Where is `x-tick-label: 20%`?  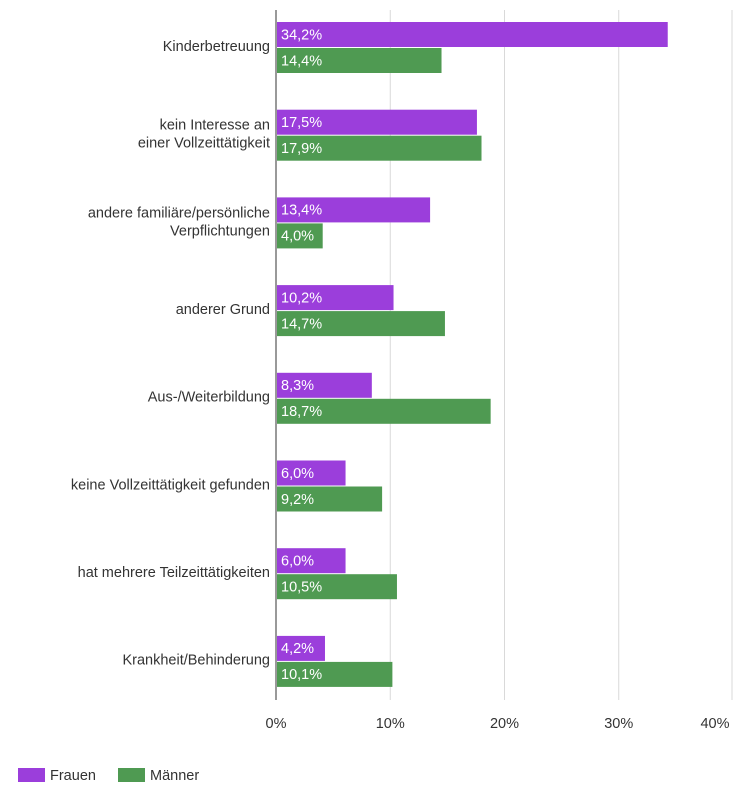
x-tick-label: 20% is located at coordinates (504, 724).